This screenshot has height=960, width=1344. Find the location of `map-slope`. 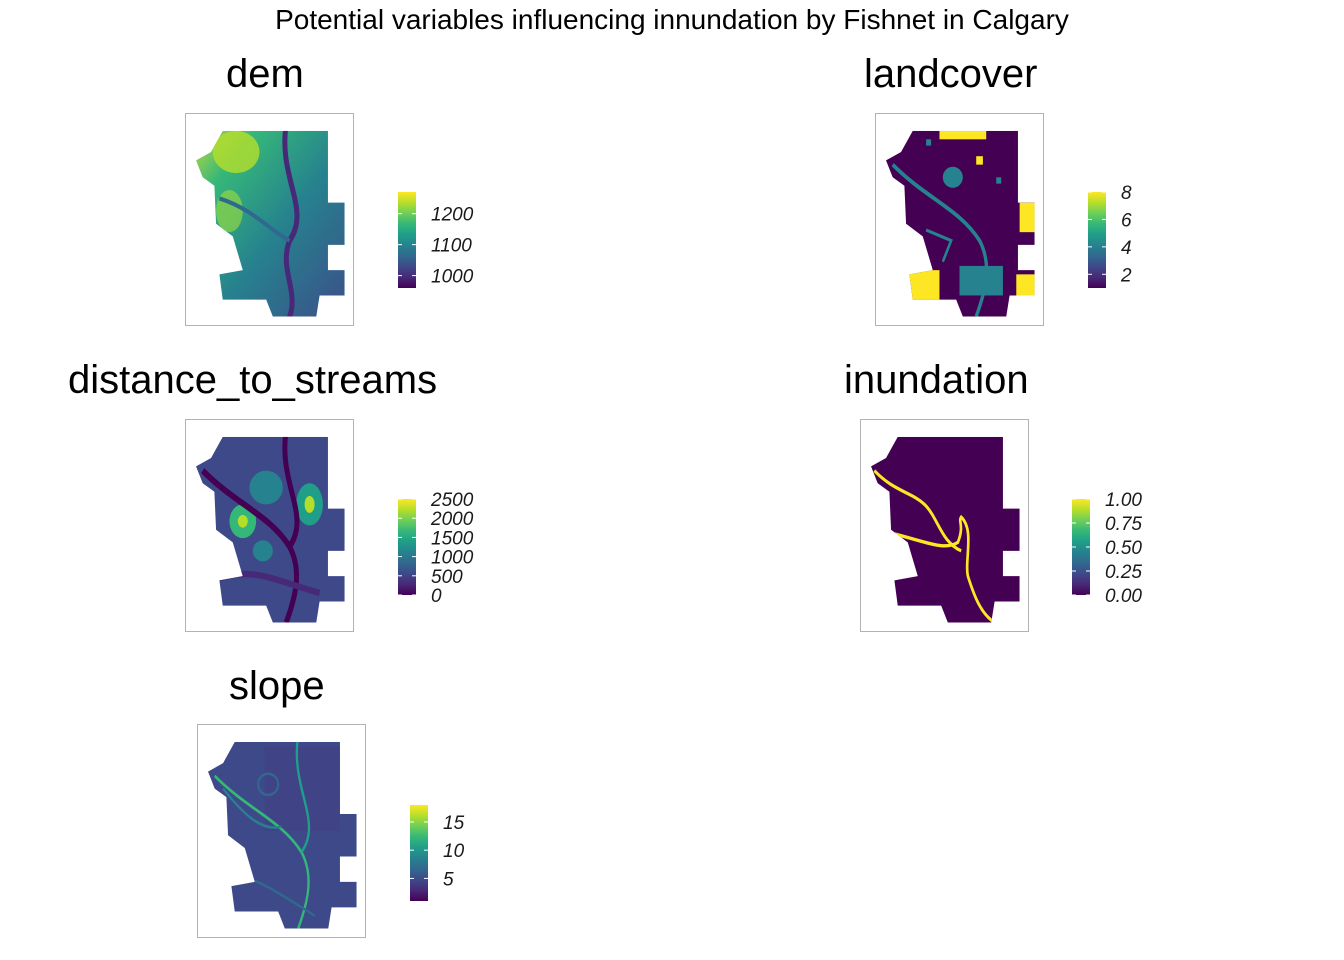

map-slope is located at coordinates (281, 831).